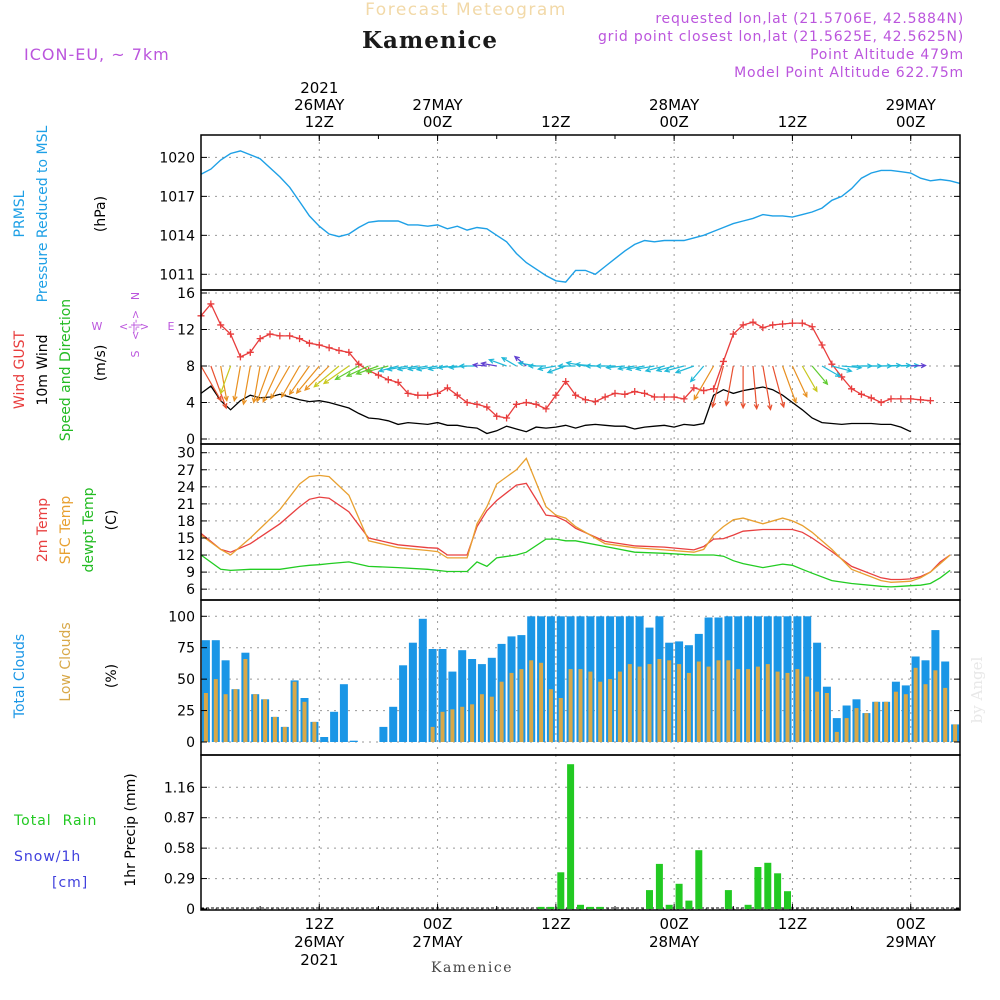  What do you see at coordinates (186, 331) in the screenshot?
I see `y-tick-label-wind: 12` at bounding box center [186, 331].